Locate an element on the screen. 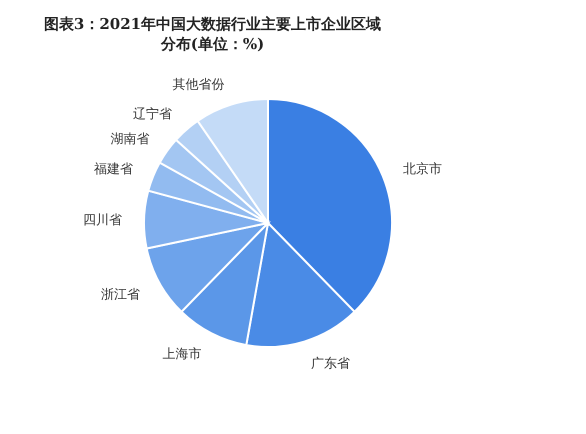  slice-label: 广东省 is located at coordinates (330, 364).